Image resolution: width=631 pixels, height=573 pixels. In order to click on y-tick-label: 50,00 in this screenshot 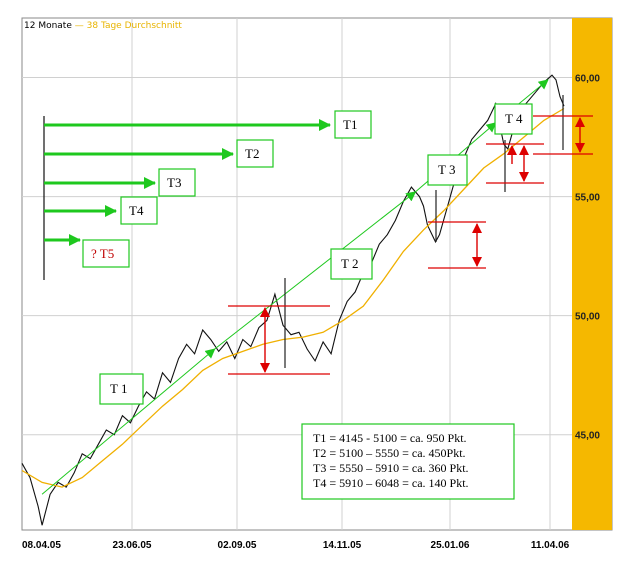, I will do `click(587, 317)`.